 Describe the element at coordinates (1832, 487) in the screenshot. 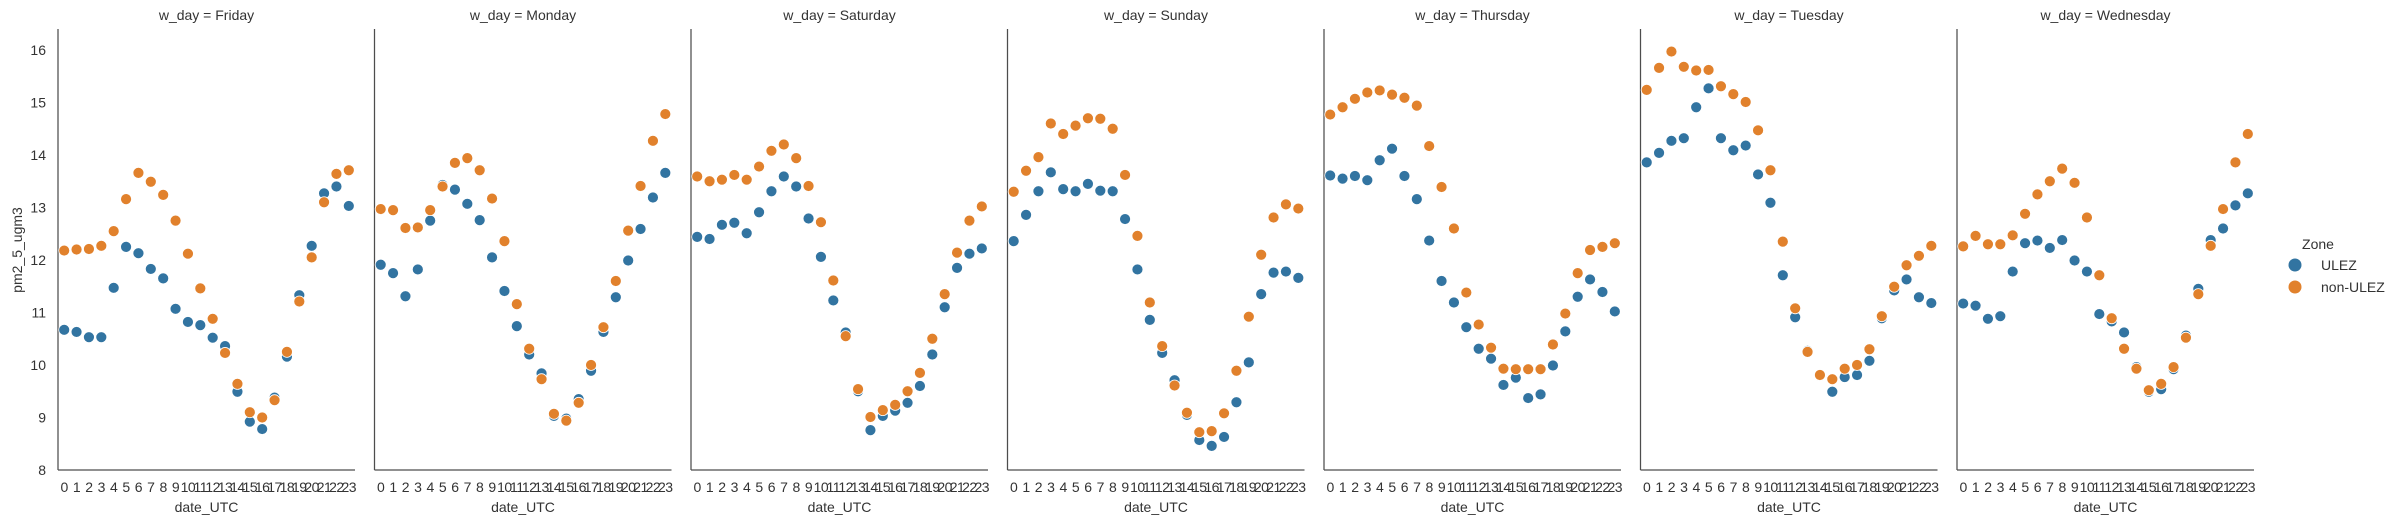

I see `x-tick-label: 15` at that location.